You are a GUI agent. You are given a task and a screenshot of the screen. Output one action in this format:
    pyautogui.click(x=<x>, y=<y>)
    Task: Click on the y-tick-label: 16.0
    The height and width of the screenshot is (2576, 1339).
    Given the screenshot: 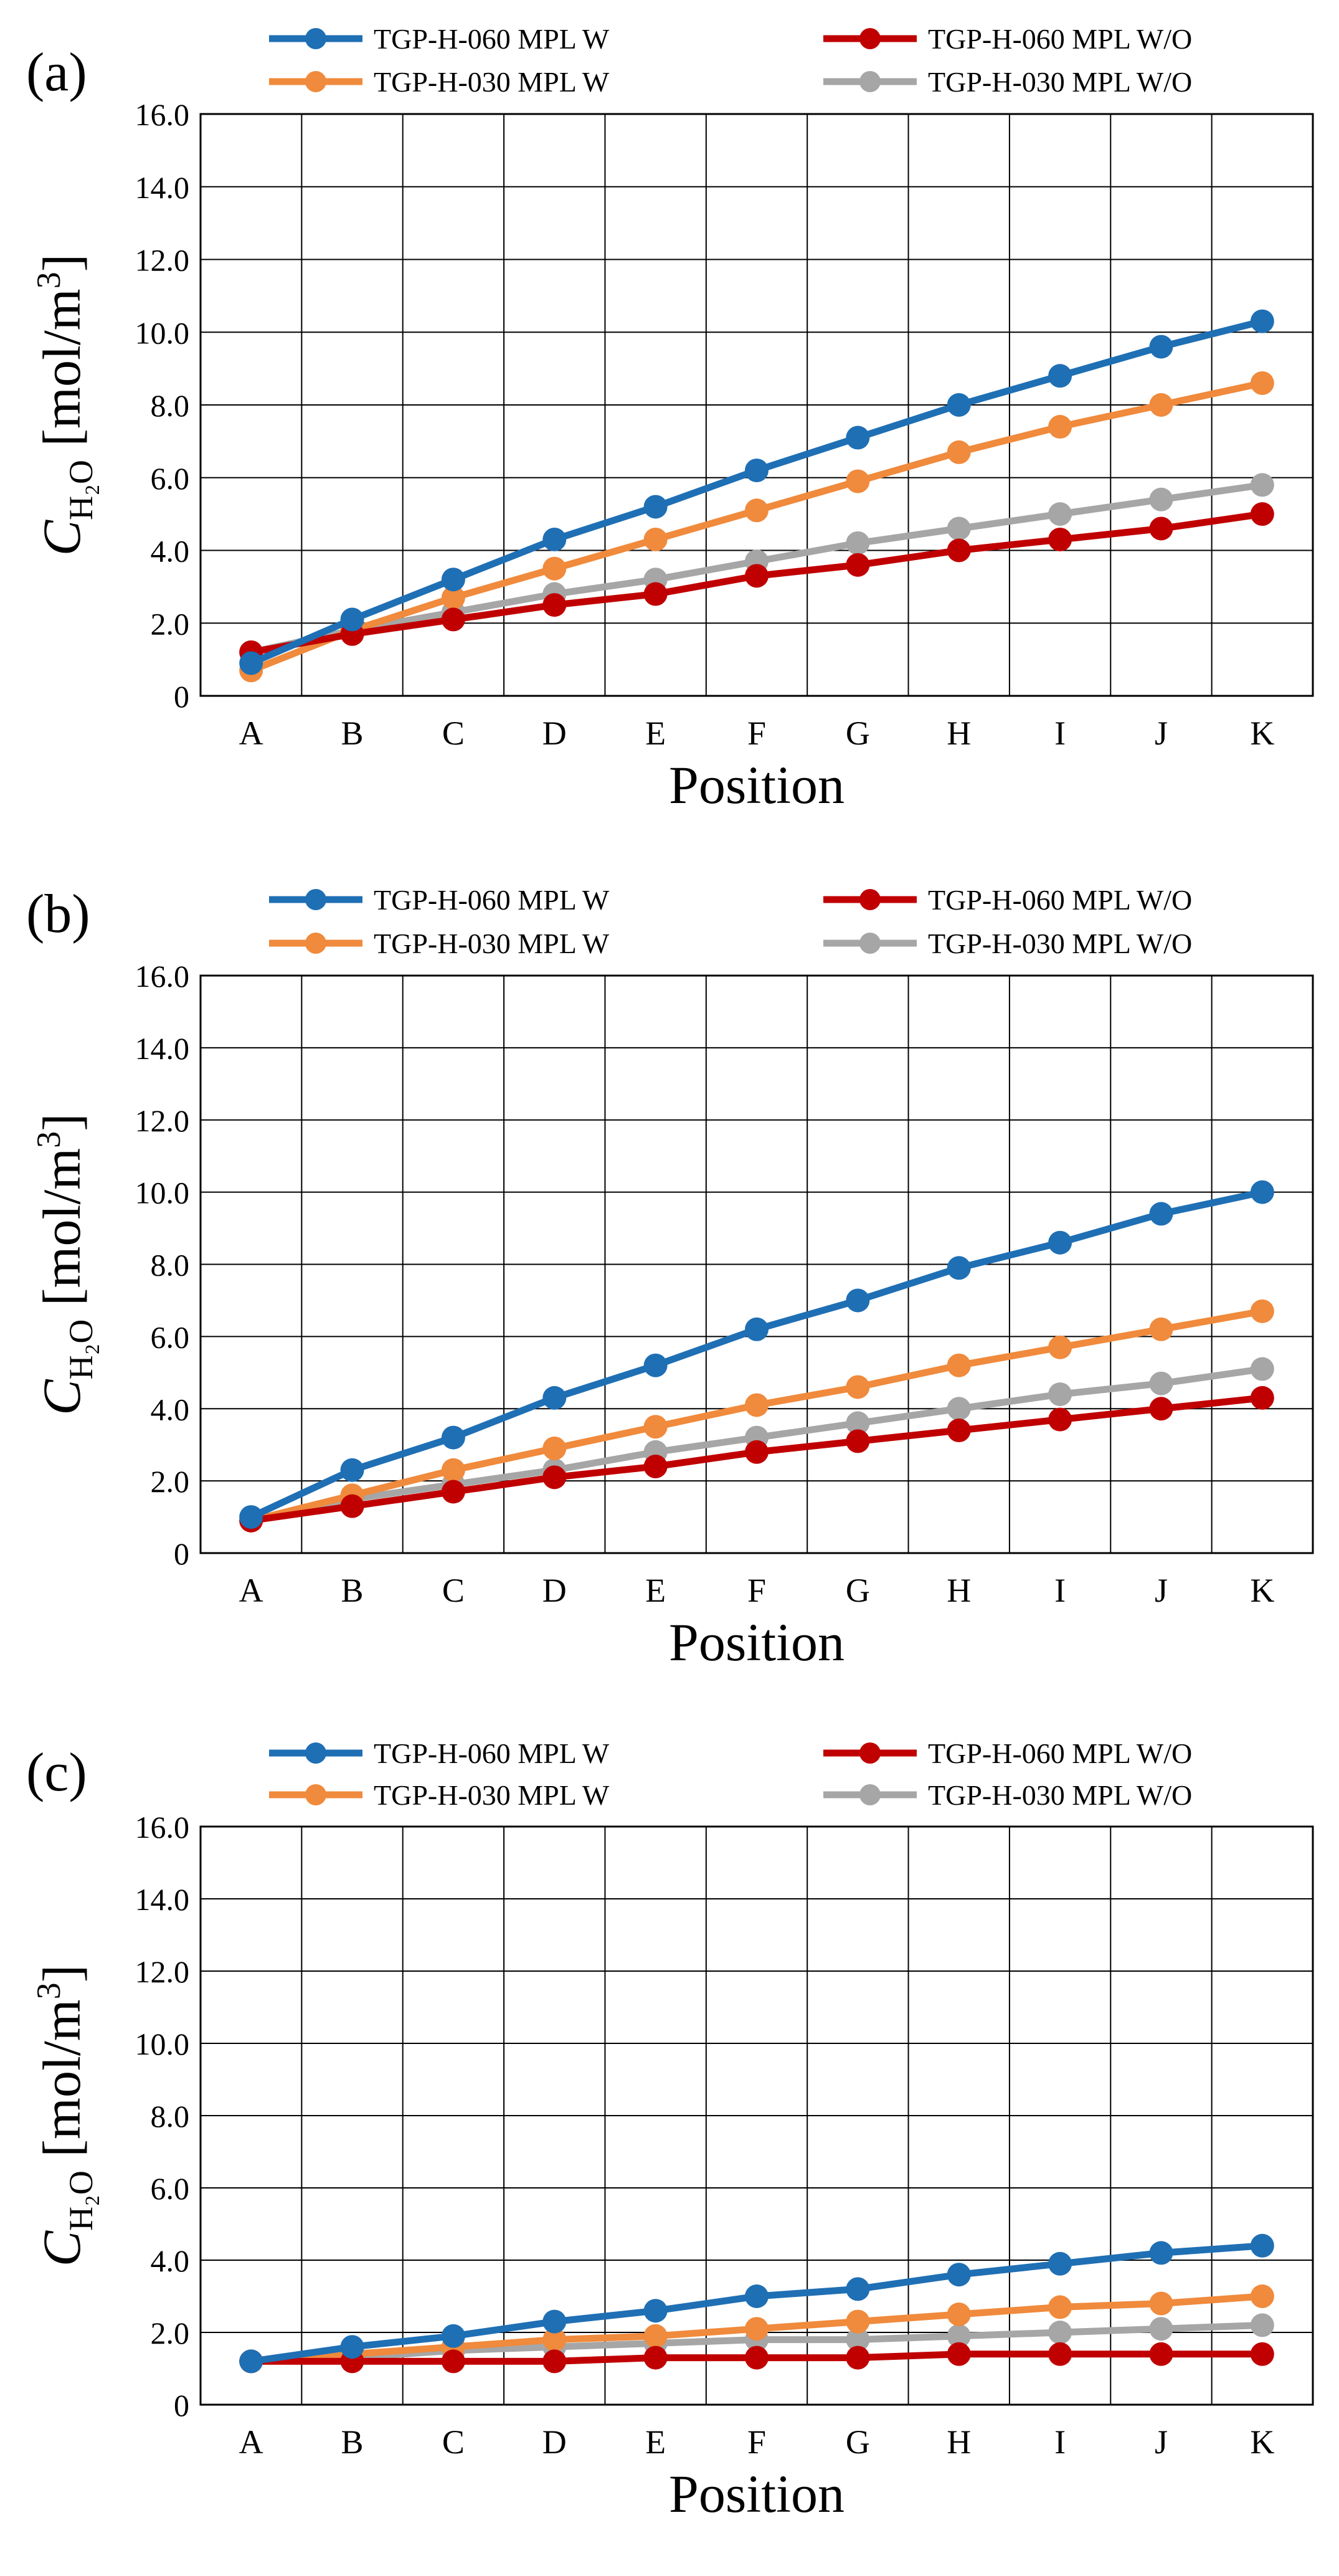 What is the action you would take?
    pyautogui.click(x=163, y=976)
    